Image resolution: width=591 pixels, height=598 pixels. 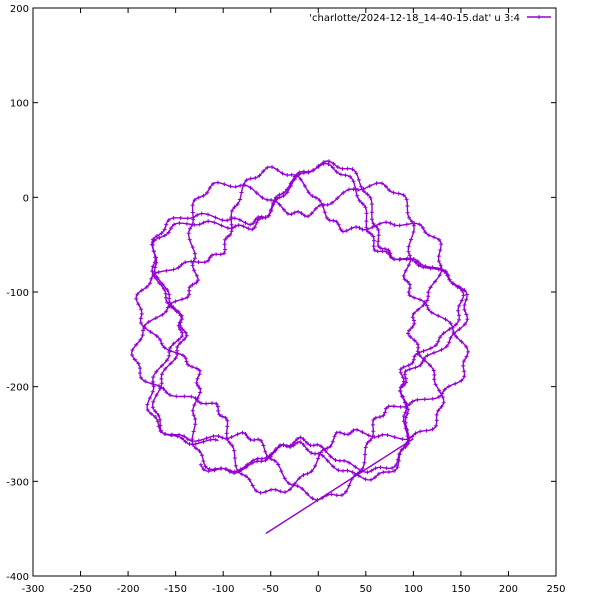 What do you see at coordinates (413, 589) in the screenshot?
I see `x-tick-label: 100` at bounding box center [413, 589].